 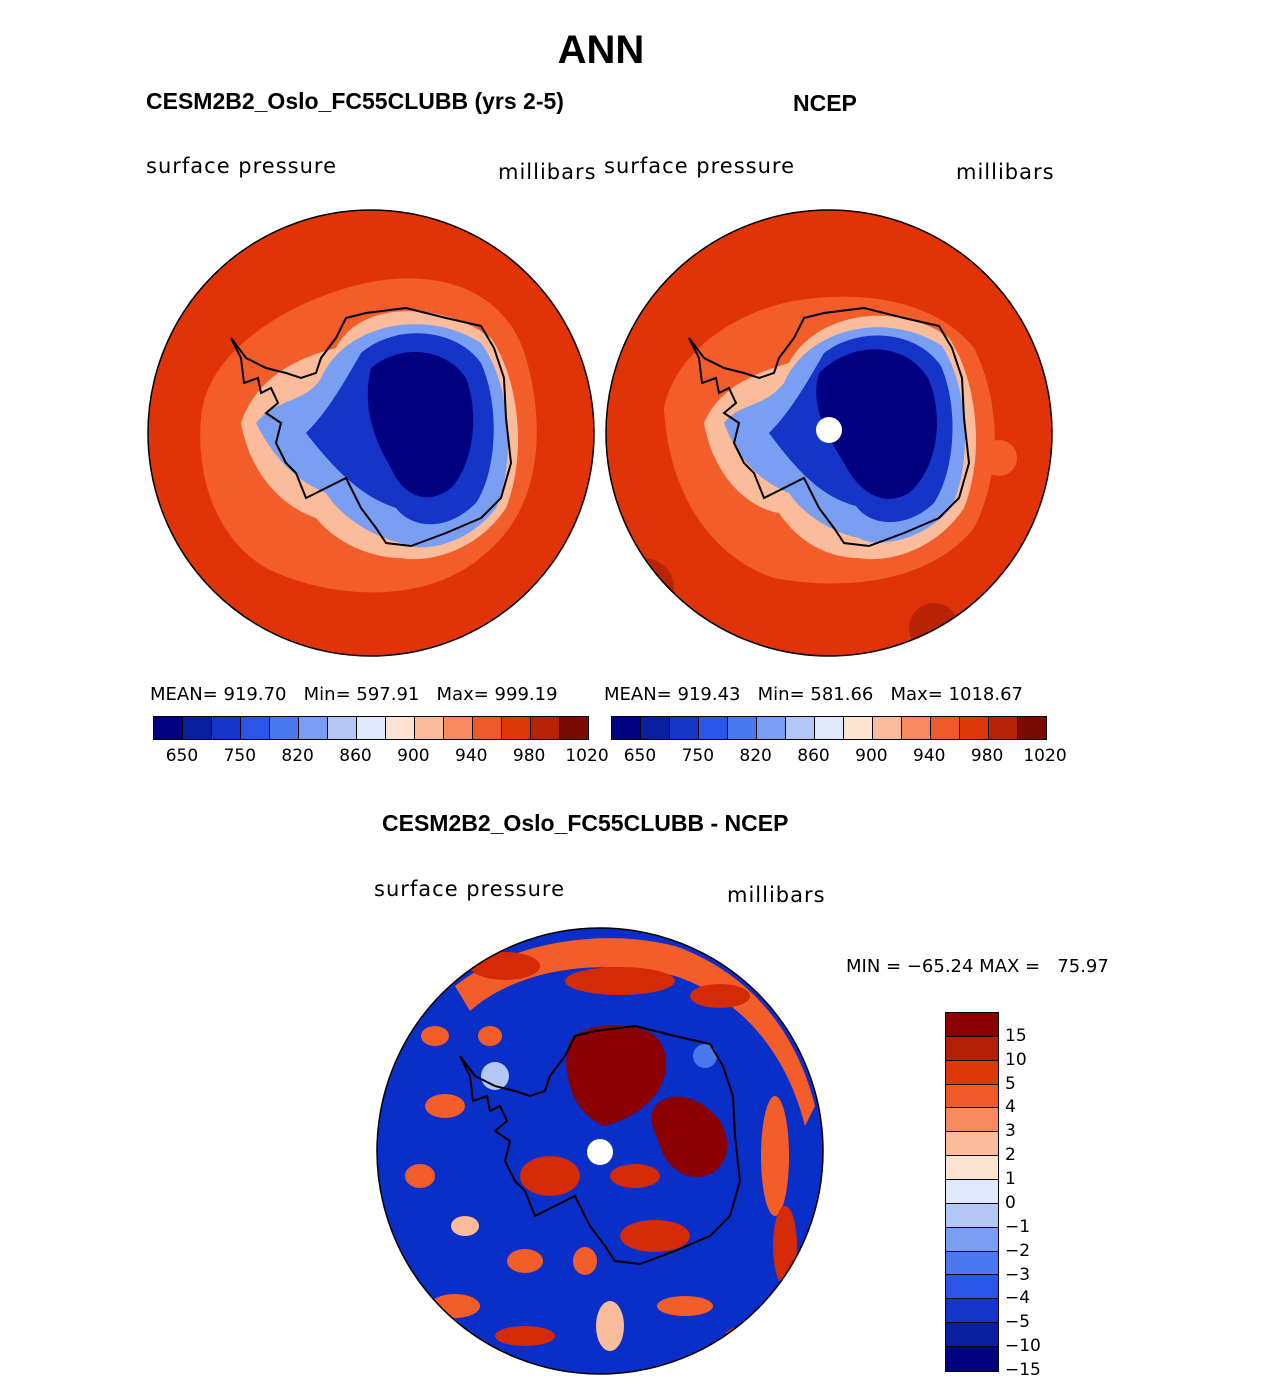 What do you see at coordinates (1018, 1298) in the screenshot?
I see `diff-colorbar-tick-label: −4` at bounding box center [1018, 1298].